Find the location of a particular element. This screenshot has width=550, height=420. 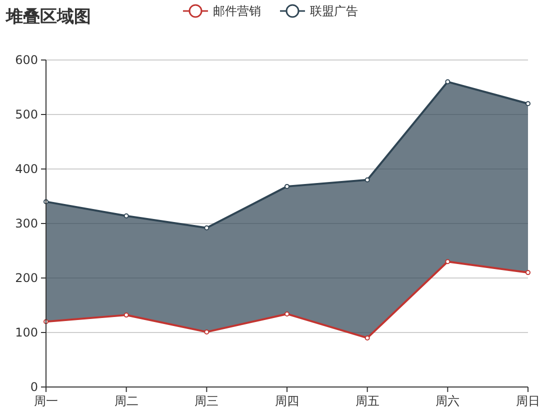

x-tick-label: 周二 is located at coordinates (126, 401).